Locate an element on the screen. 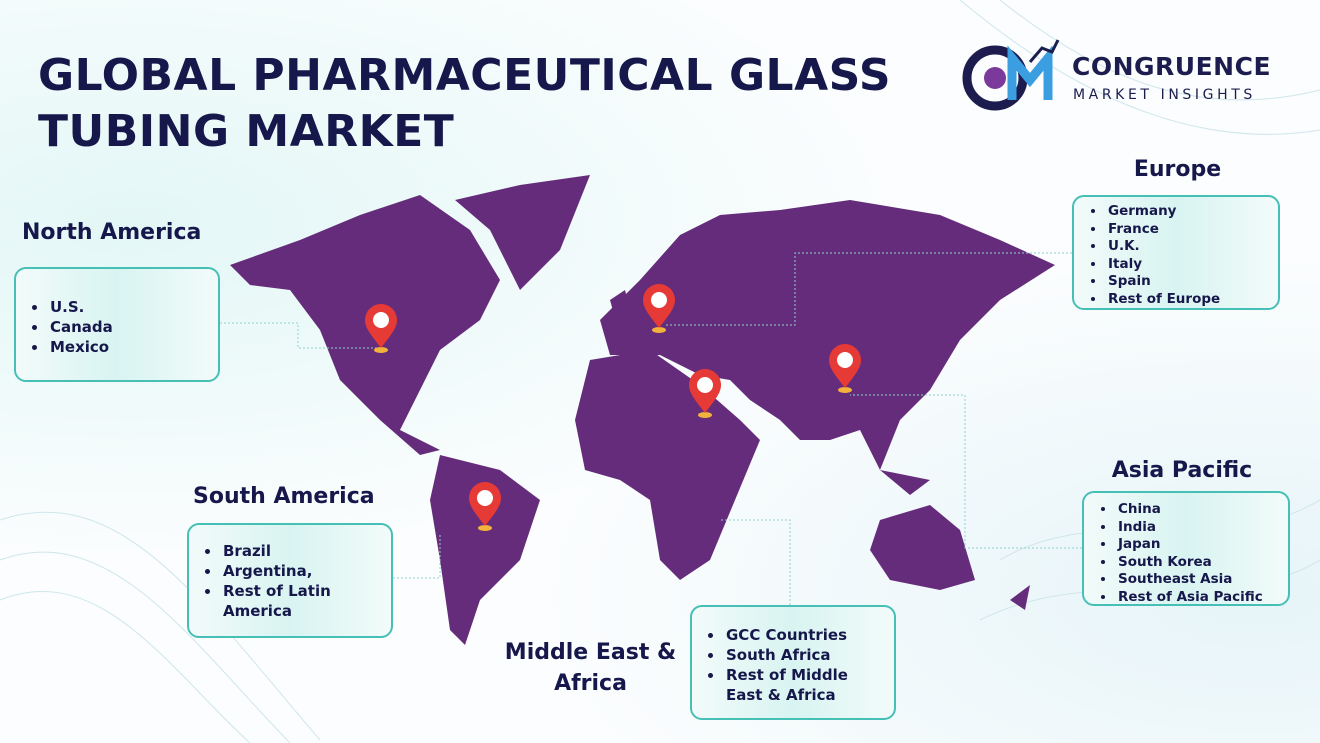 The height and width of the screenshot is (743, 1320). country-item: Canada is located at coordinates (126, 327).